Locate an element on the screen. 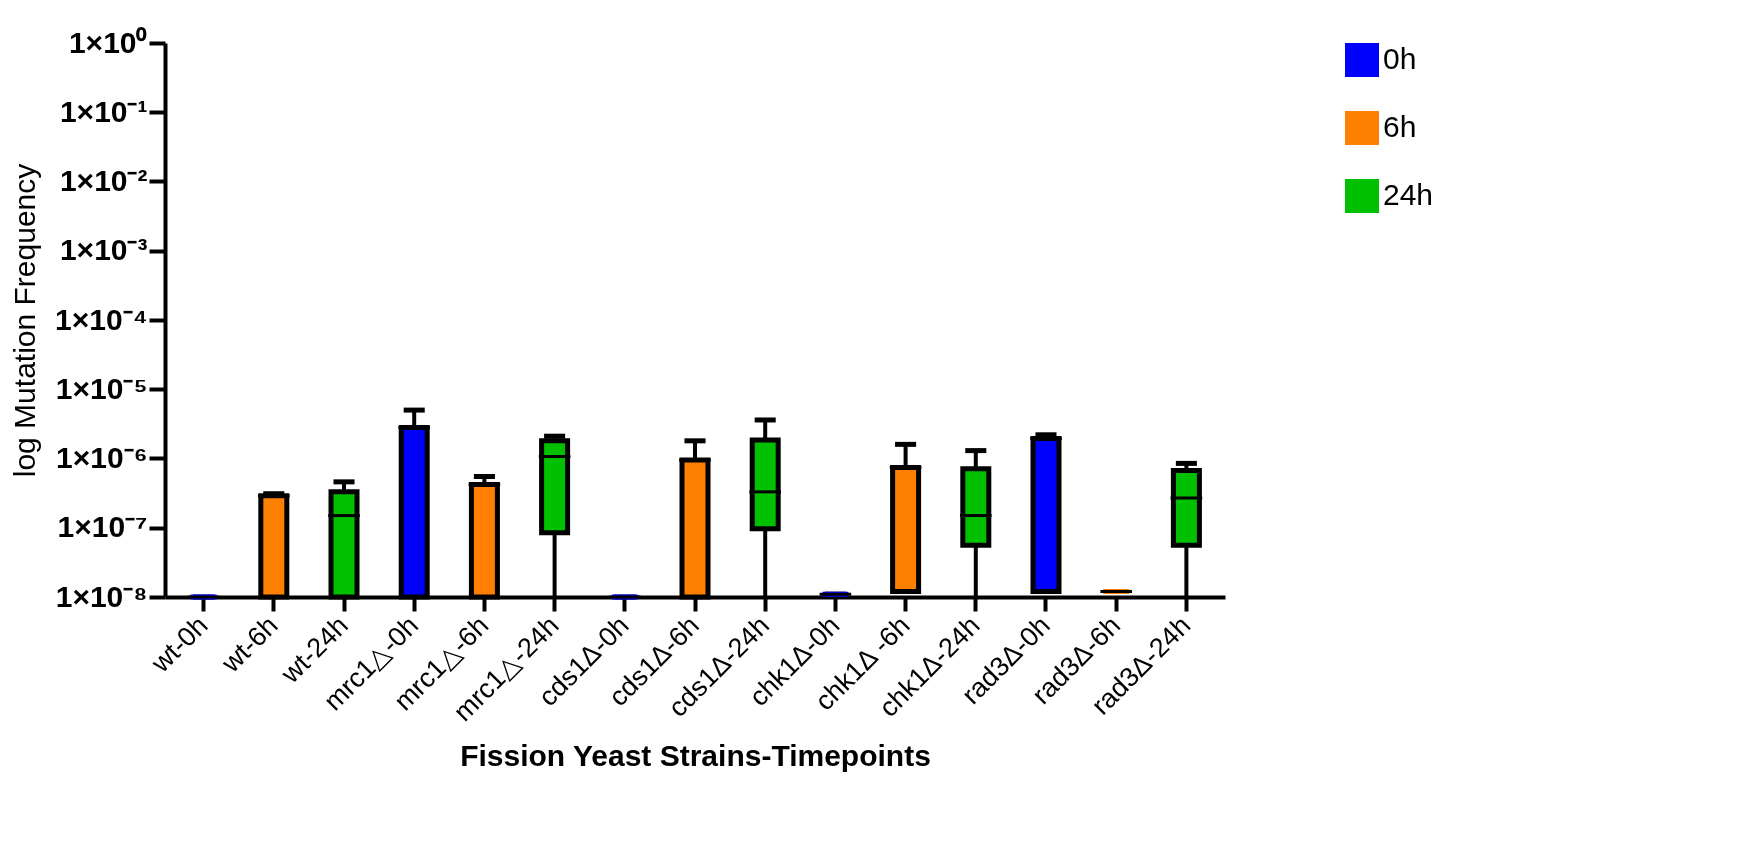  y-tick-label: 1×10⁻³ is located at coordinates (103, 250).